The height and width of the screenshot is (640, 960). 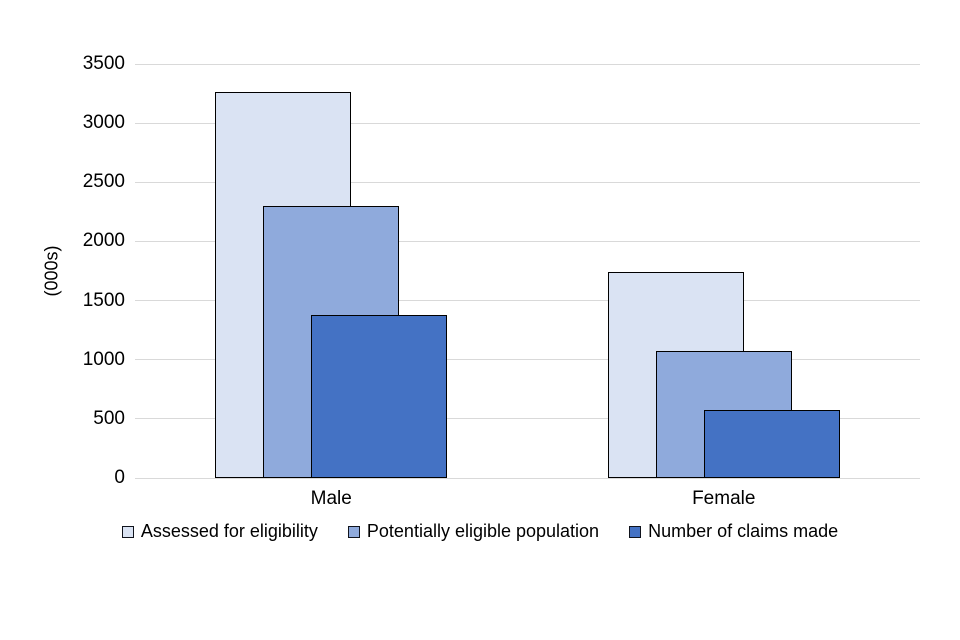 I want to click on legend-item-number-of-claims-made: Number of claims made, so click(x=733, y=531).